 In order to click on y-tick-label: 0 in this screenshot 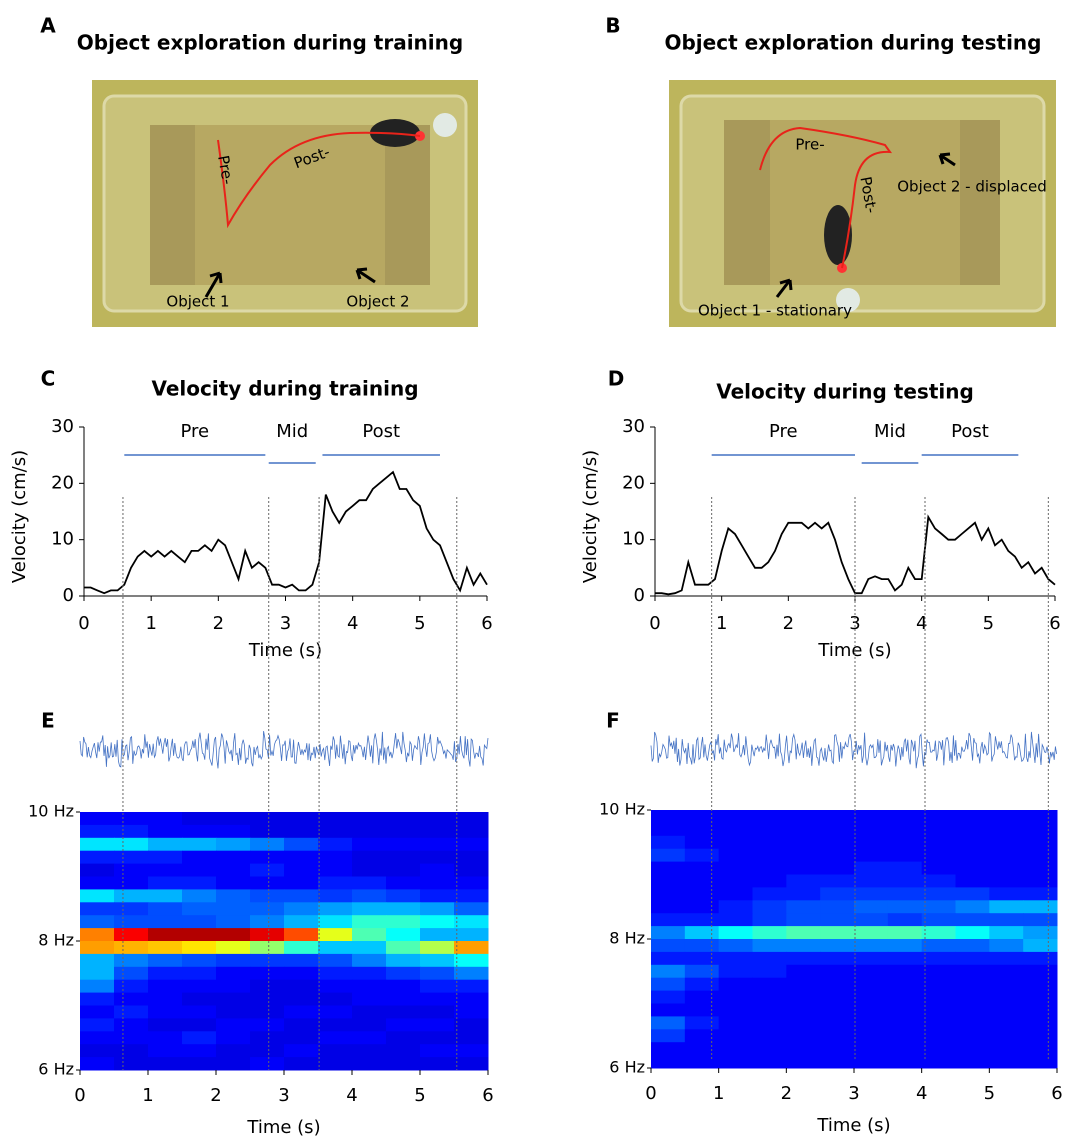, I will do `click(639, 595)`.